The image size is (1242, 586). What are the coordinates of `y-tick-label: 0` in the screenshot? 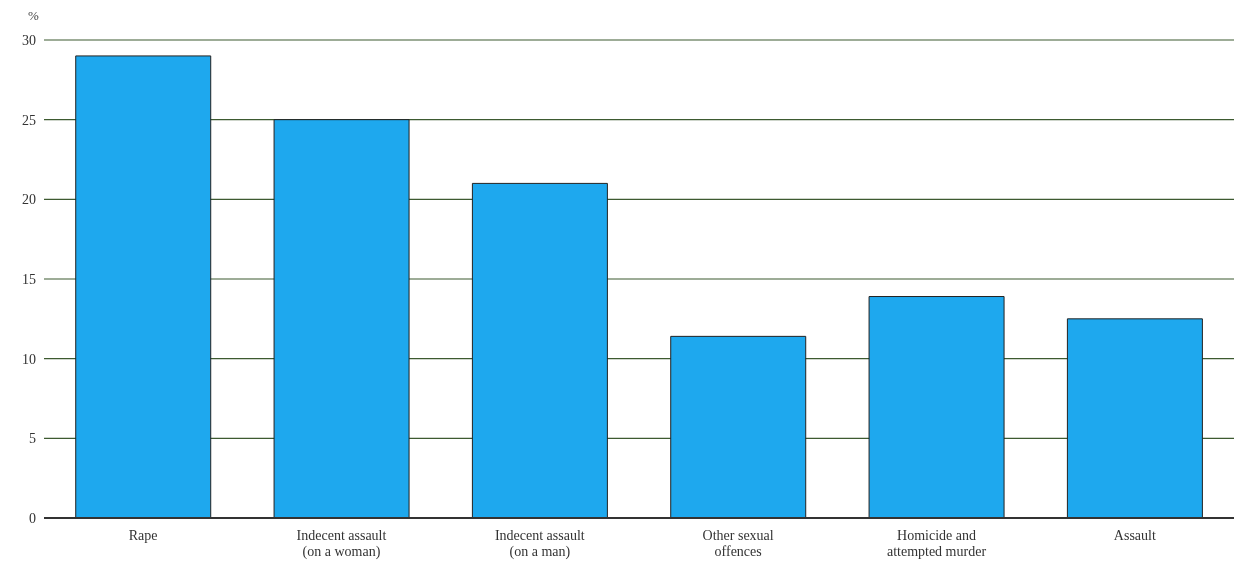 It's located at (32, 518).